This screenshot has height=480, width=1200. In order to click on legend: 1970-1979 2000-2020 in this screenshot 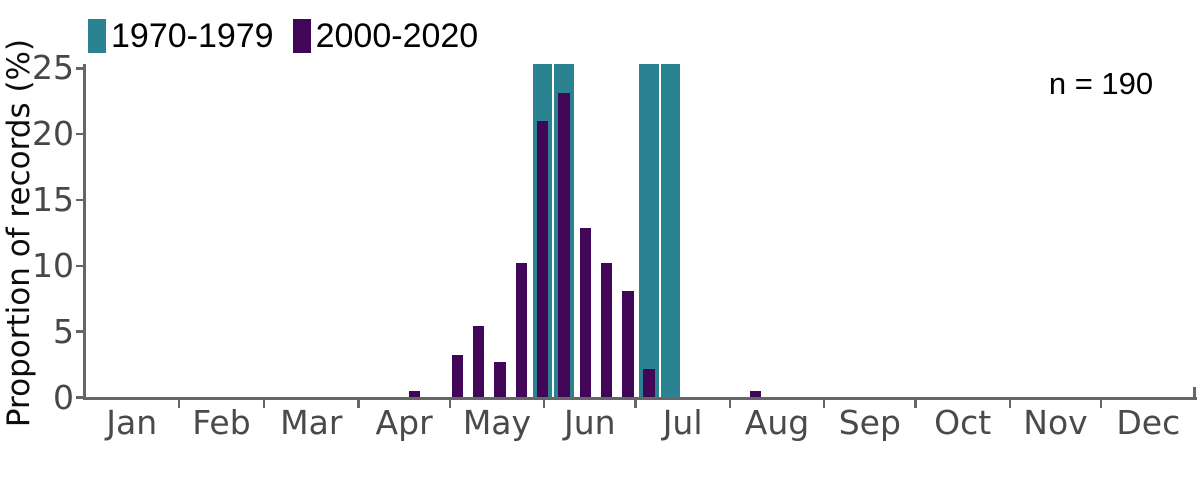, I will do `click(283, 36)`.